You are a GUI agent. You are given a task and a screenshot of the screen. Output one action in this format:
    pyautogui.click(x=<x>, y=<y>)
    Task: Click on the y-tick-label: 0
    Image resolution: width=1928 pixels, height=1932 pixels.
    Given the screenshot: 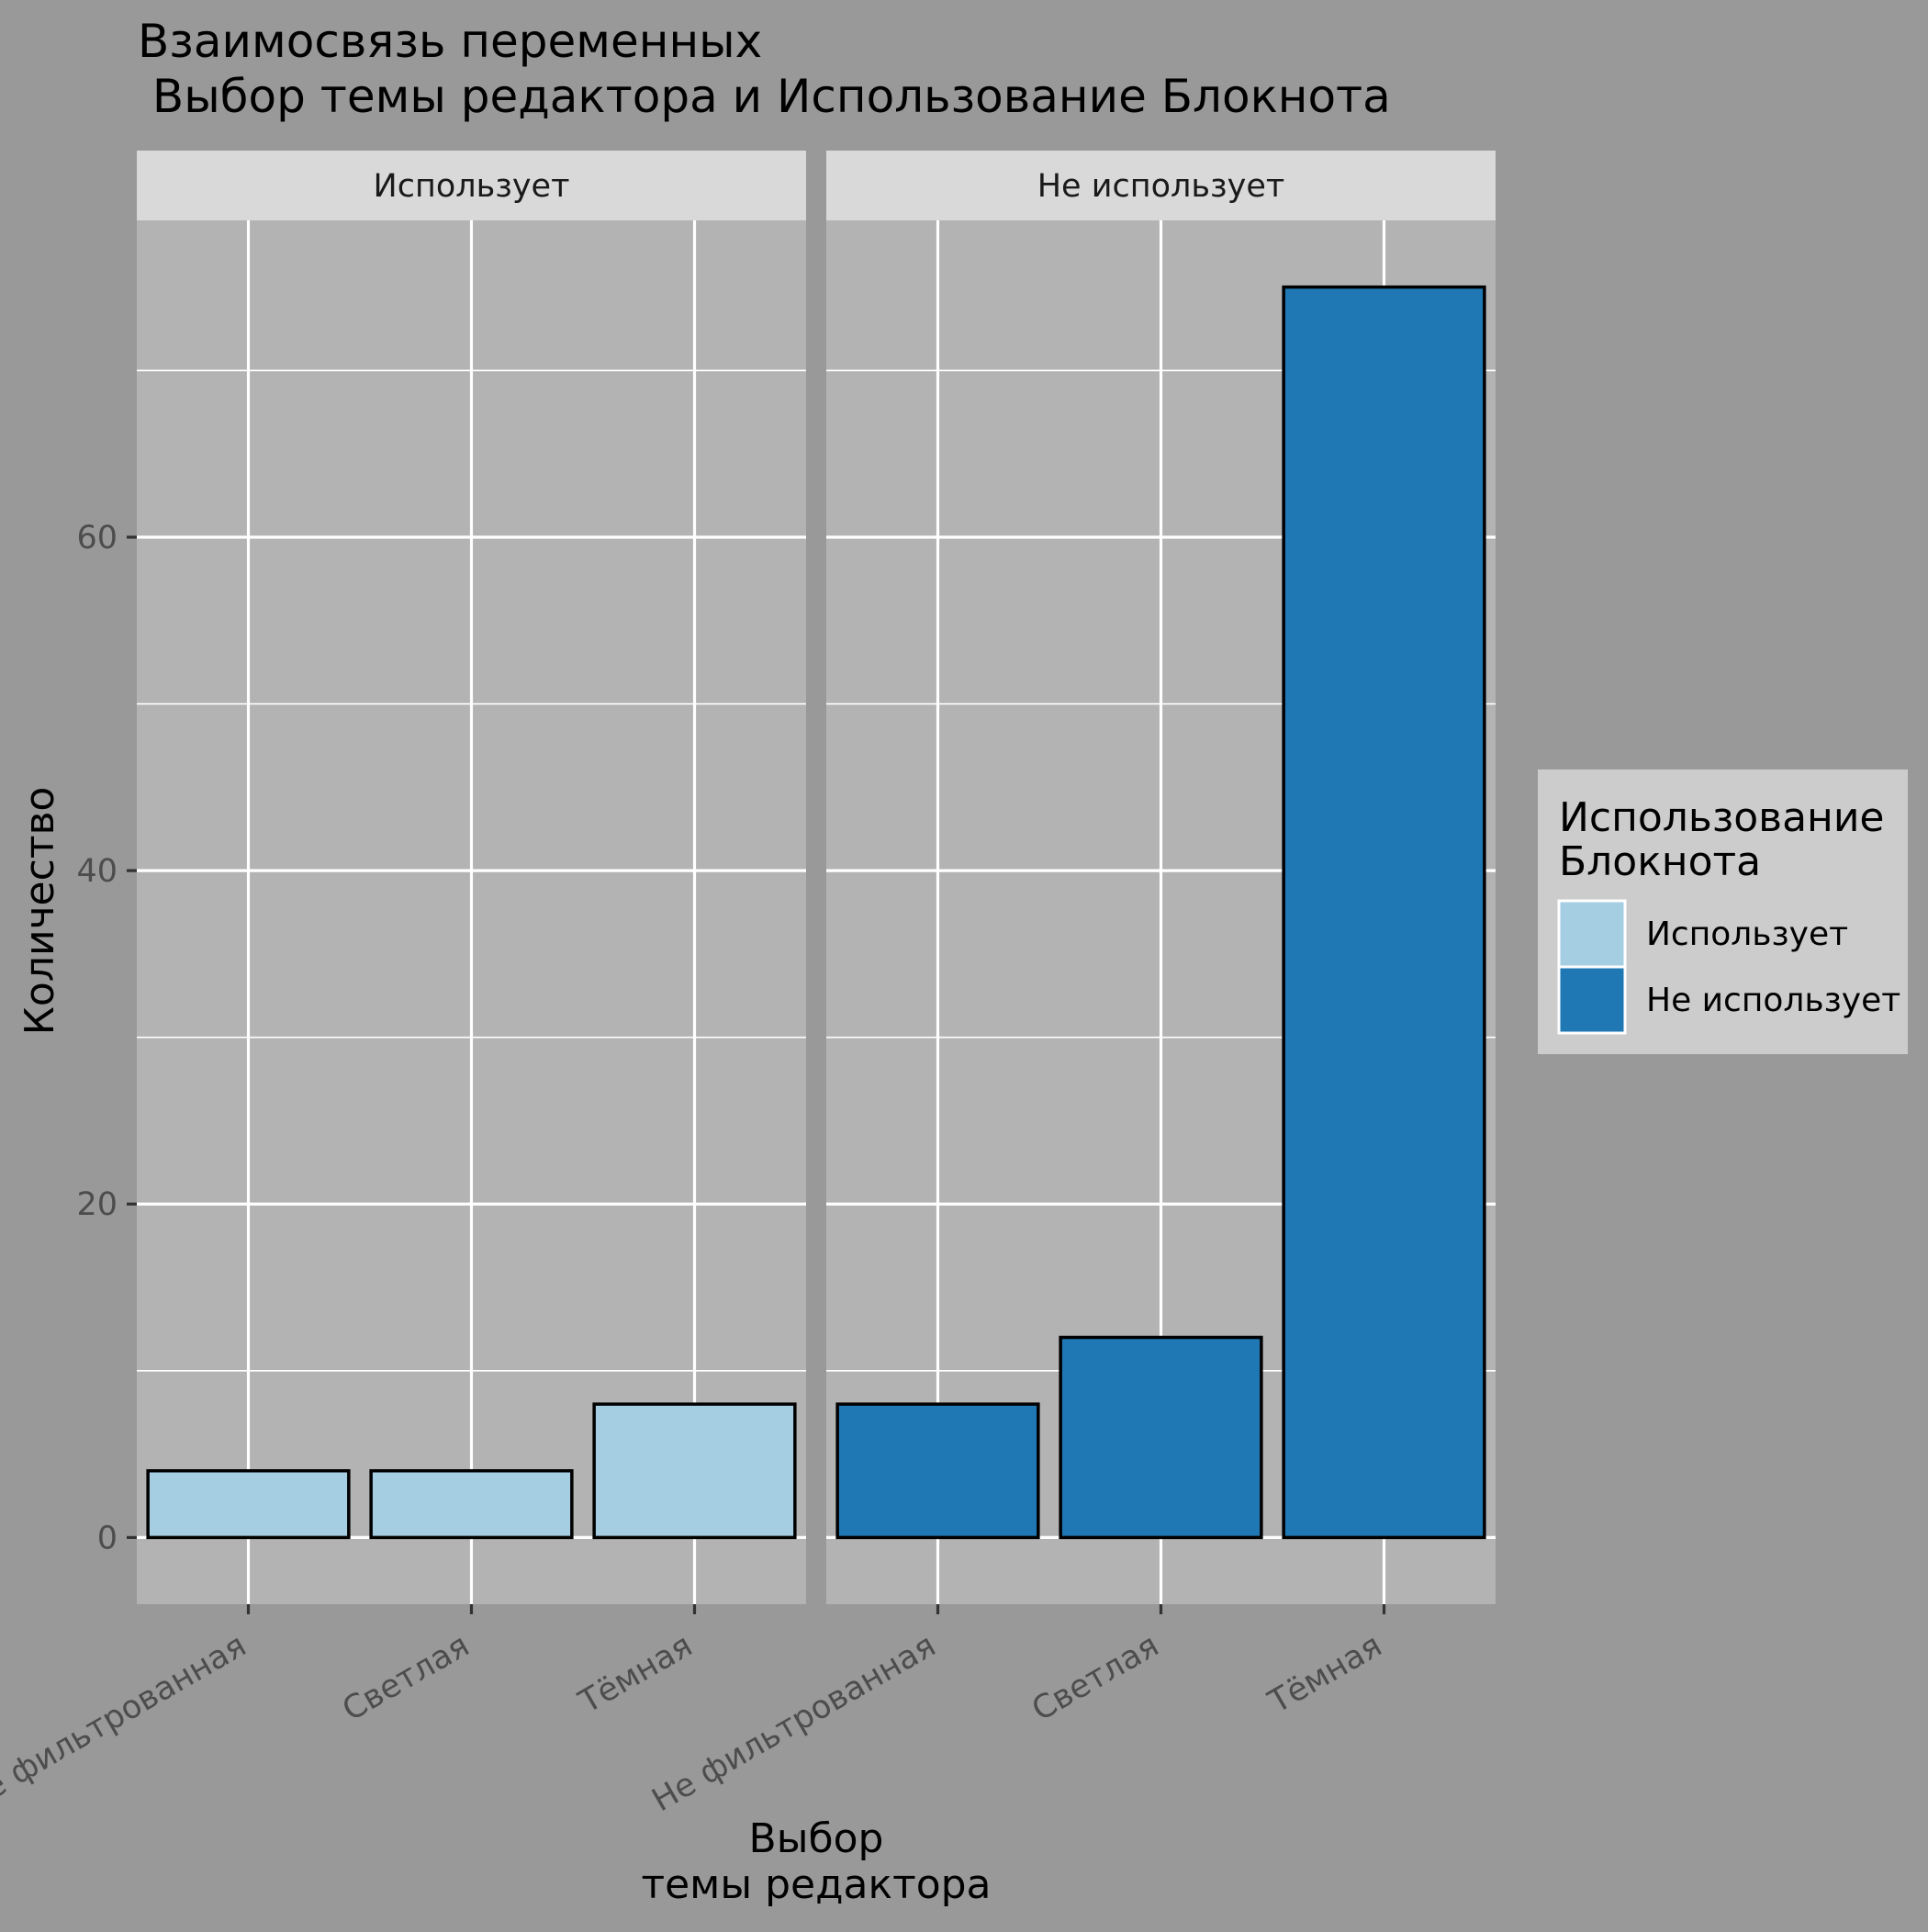 What is the action you would take?
    pyautogui.click(x=107, y=1538)
    